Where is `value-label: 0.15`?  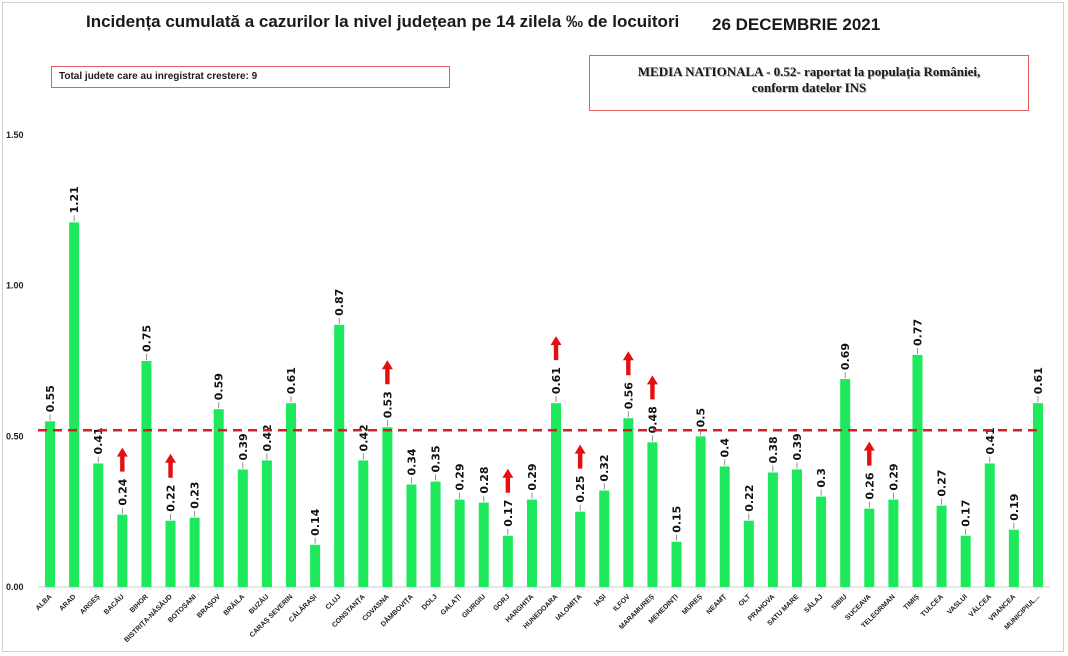 value-label: 0.15 is located at coordinates (677, 519).